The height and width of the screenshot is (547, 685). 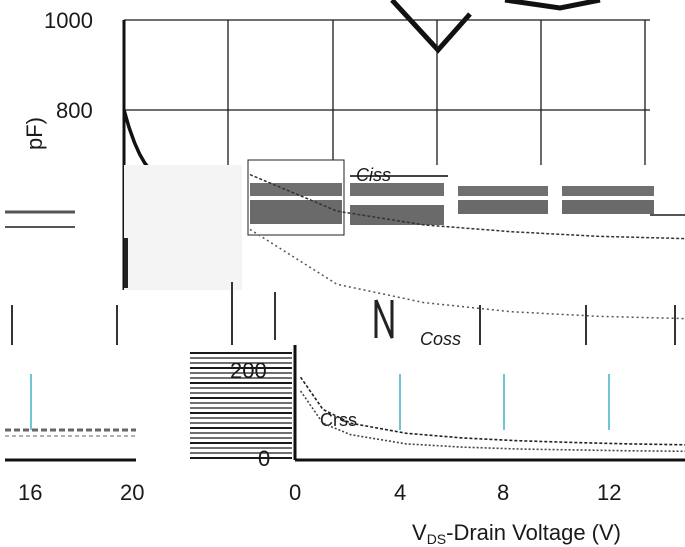 What do you see at coordinates (373, 175) in the screenshot?
I see `middle-label-ciss: Ciss` at bounding box center [373, 175].